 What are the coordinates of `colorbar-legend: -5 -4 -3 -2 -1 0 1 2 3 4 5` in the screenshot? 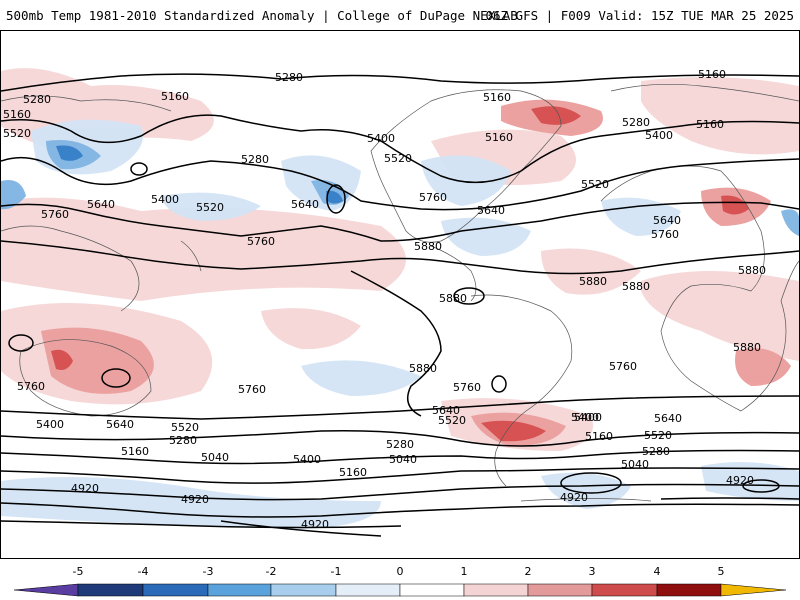 It's located at (400, 582).